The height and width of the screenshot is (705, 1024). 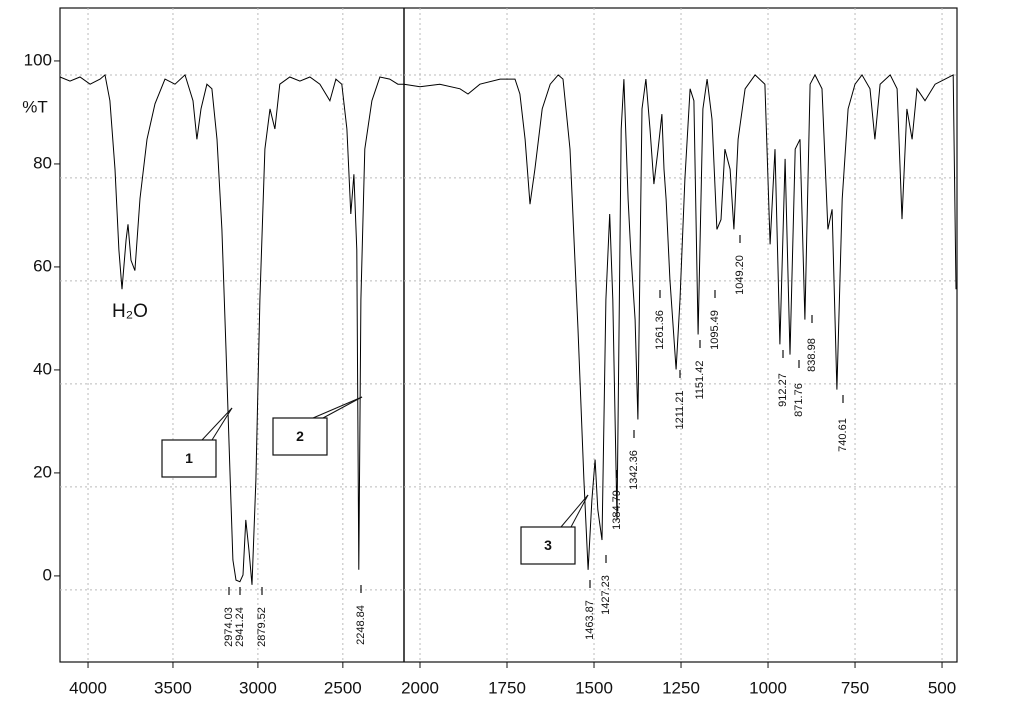 I want to click on peak-label: 1151.42, so click(x=700, y=380).